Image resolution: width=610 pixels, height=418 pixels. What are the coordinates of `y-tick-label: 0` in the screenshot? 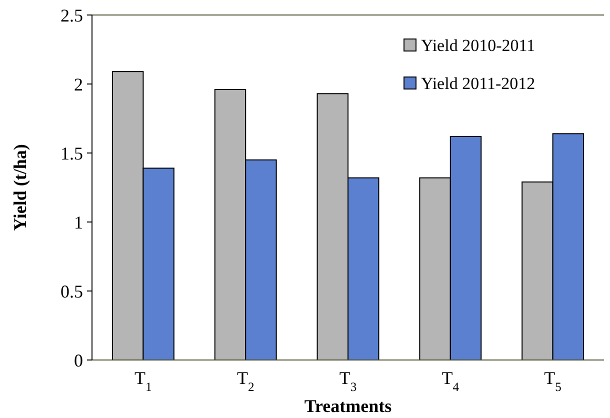 It's located at (78, 360).